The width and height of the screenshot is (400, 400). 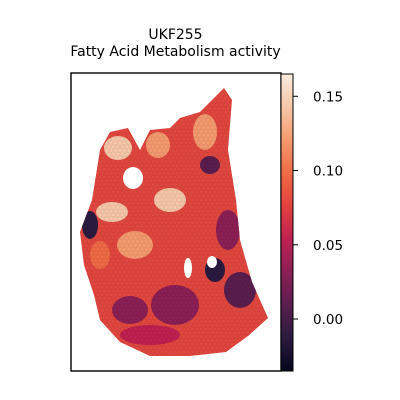 I want to click on hotspot, so click(x=170, y=200).